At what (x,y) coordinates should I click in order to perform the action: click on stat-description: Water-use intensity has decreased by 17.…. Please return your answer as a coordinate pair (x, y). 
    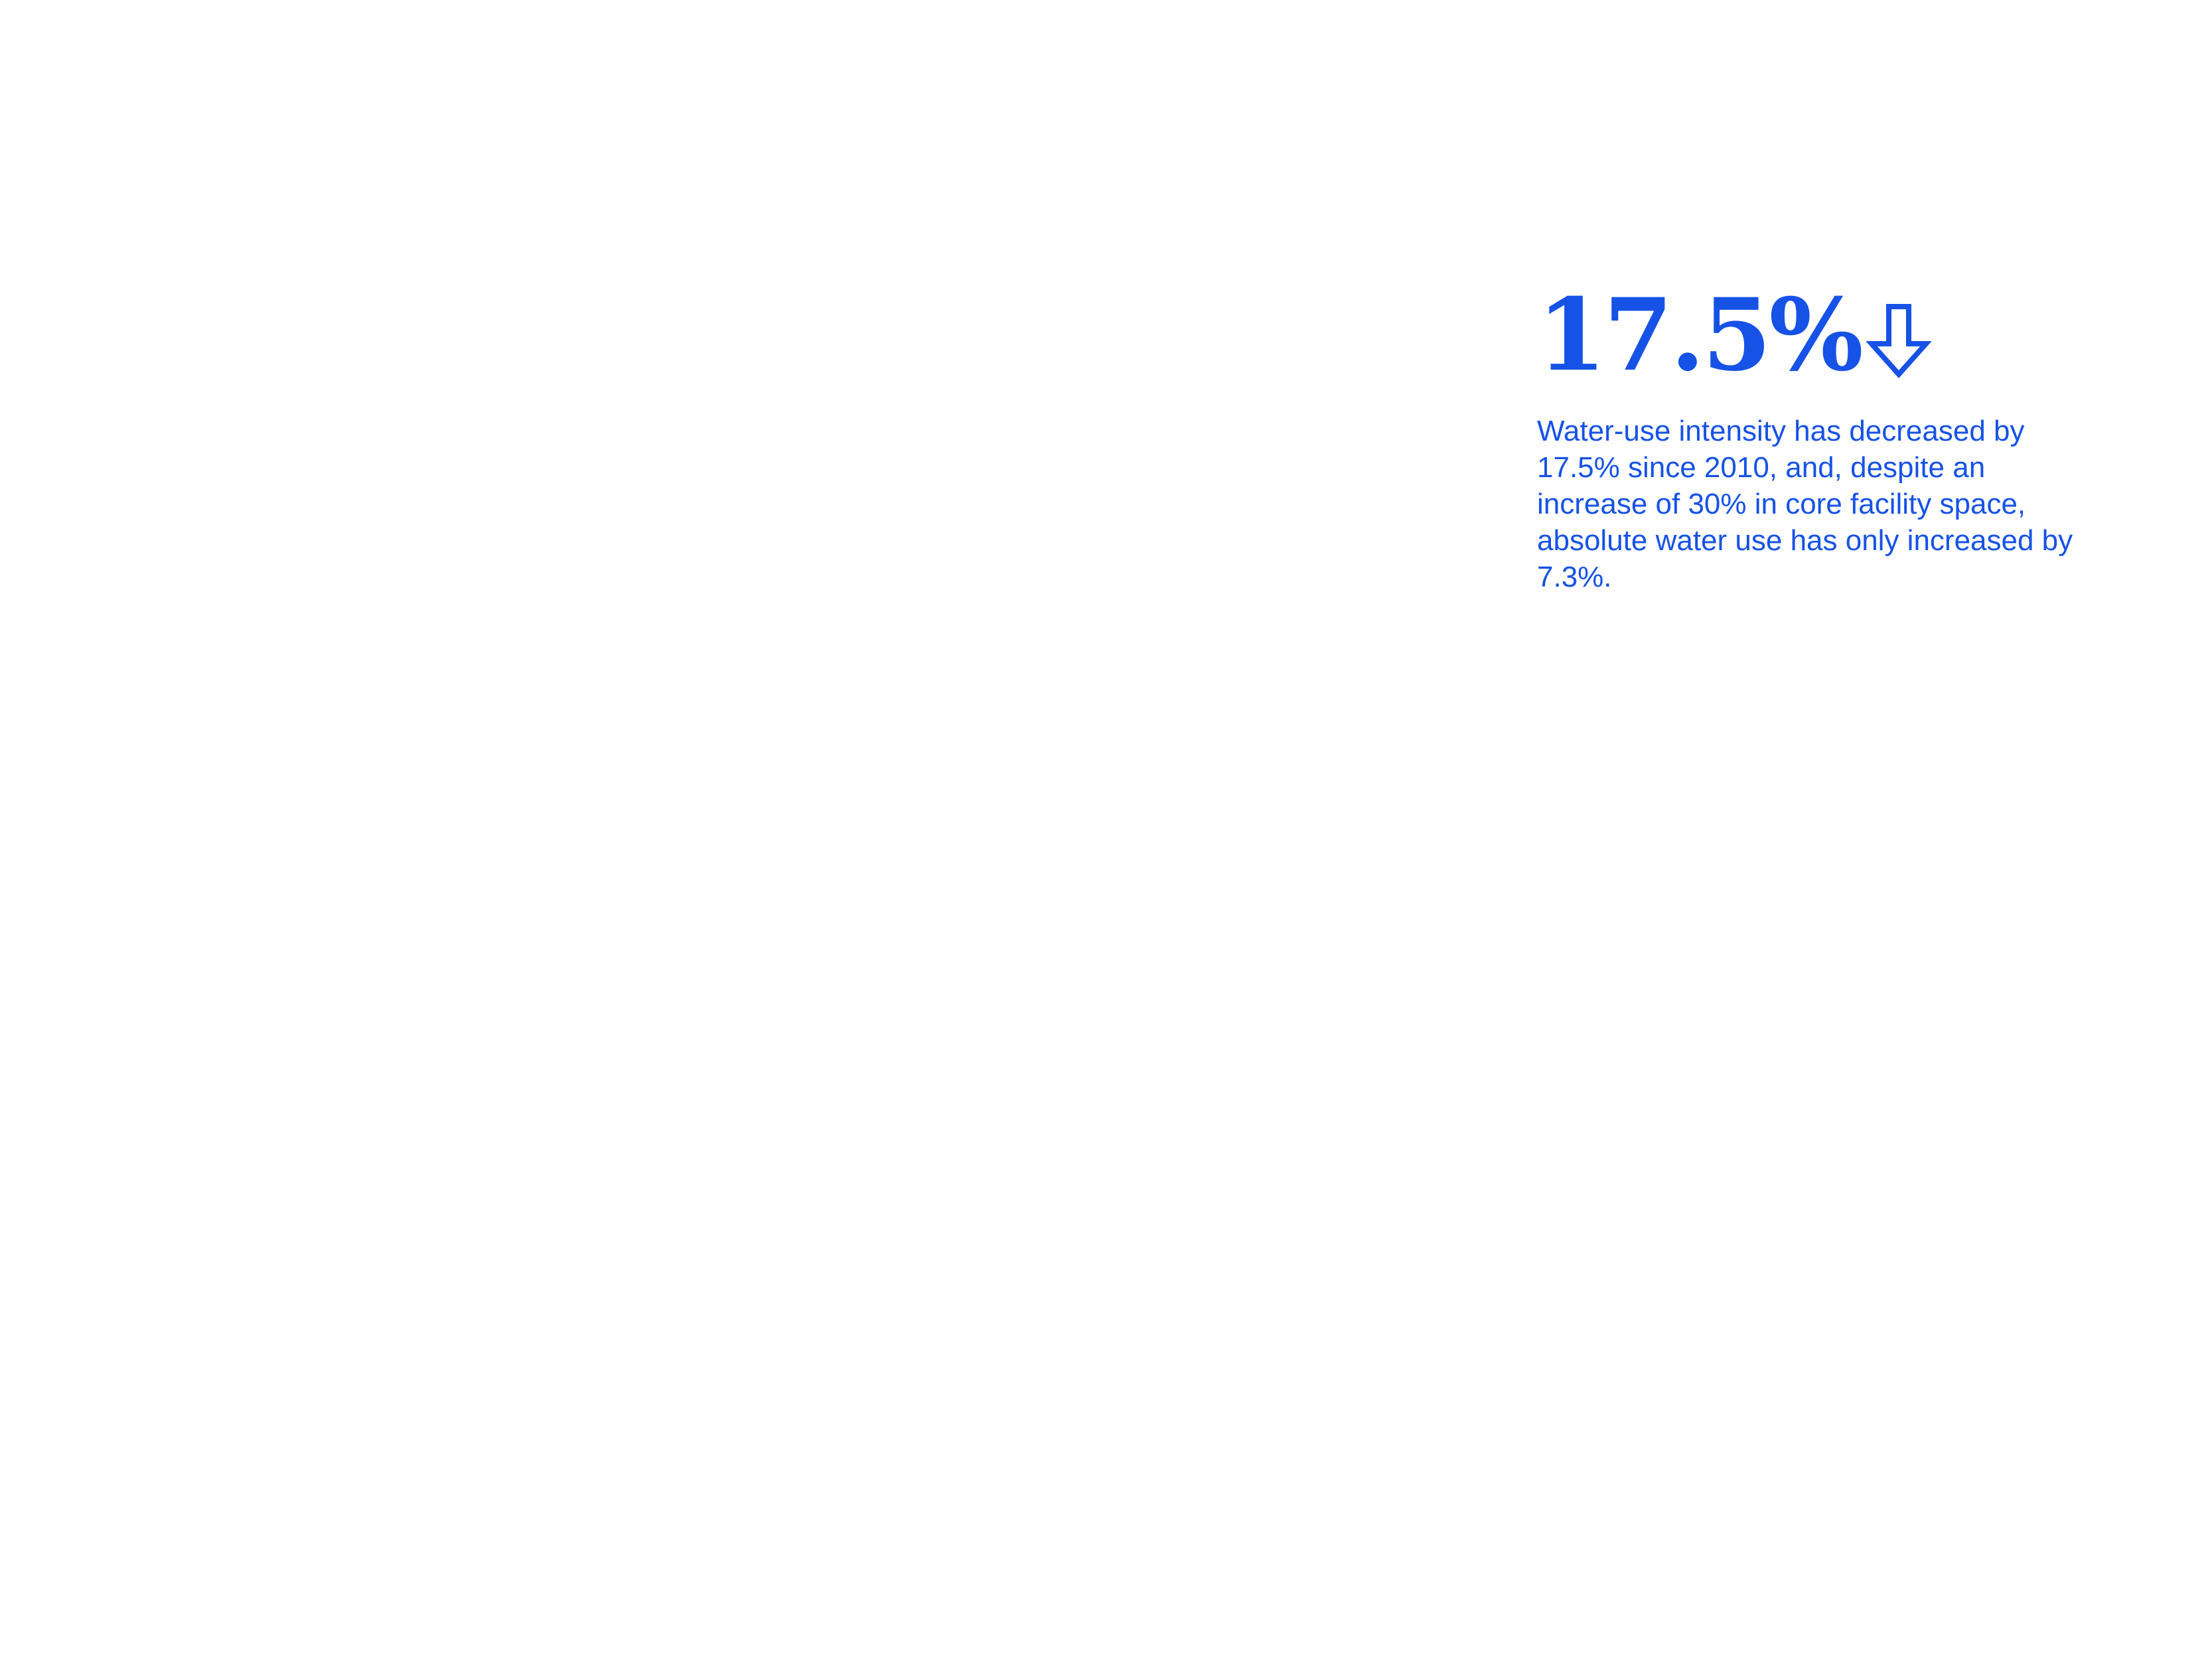
    Looking at the image, I should click on (1805, 504).